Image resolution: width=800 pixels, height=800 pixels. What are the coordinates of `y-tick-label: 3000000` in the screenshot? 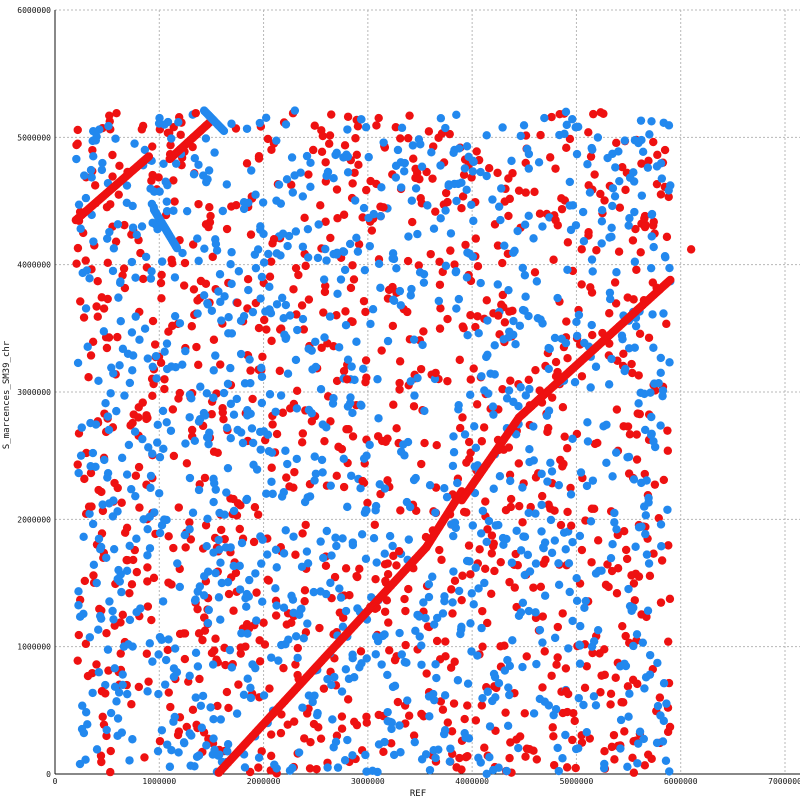 It's located at (34, 392).